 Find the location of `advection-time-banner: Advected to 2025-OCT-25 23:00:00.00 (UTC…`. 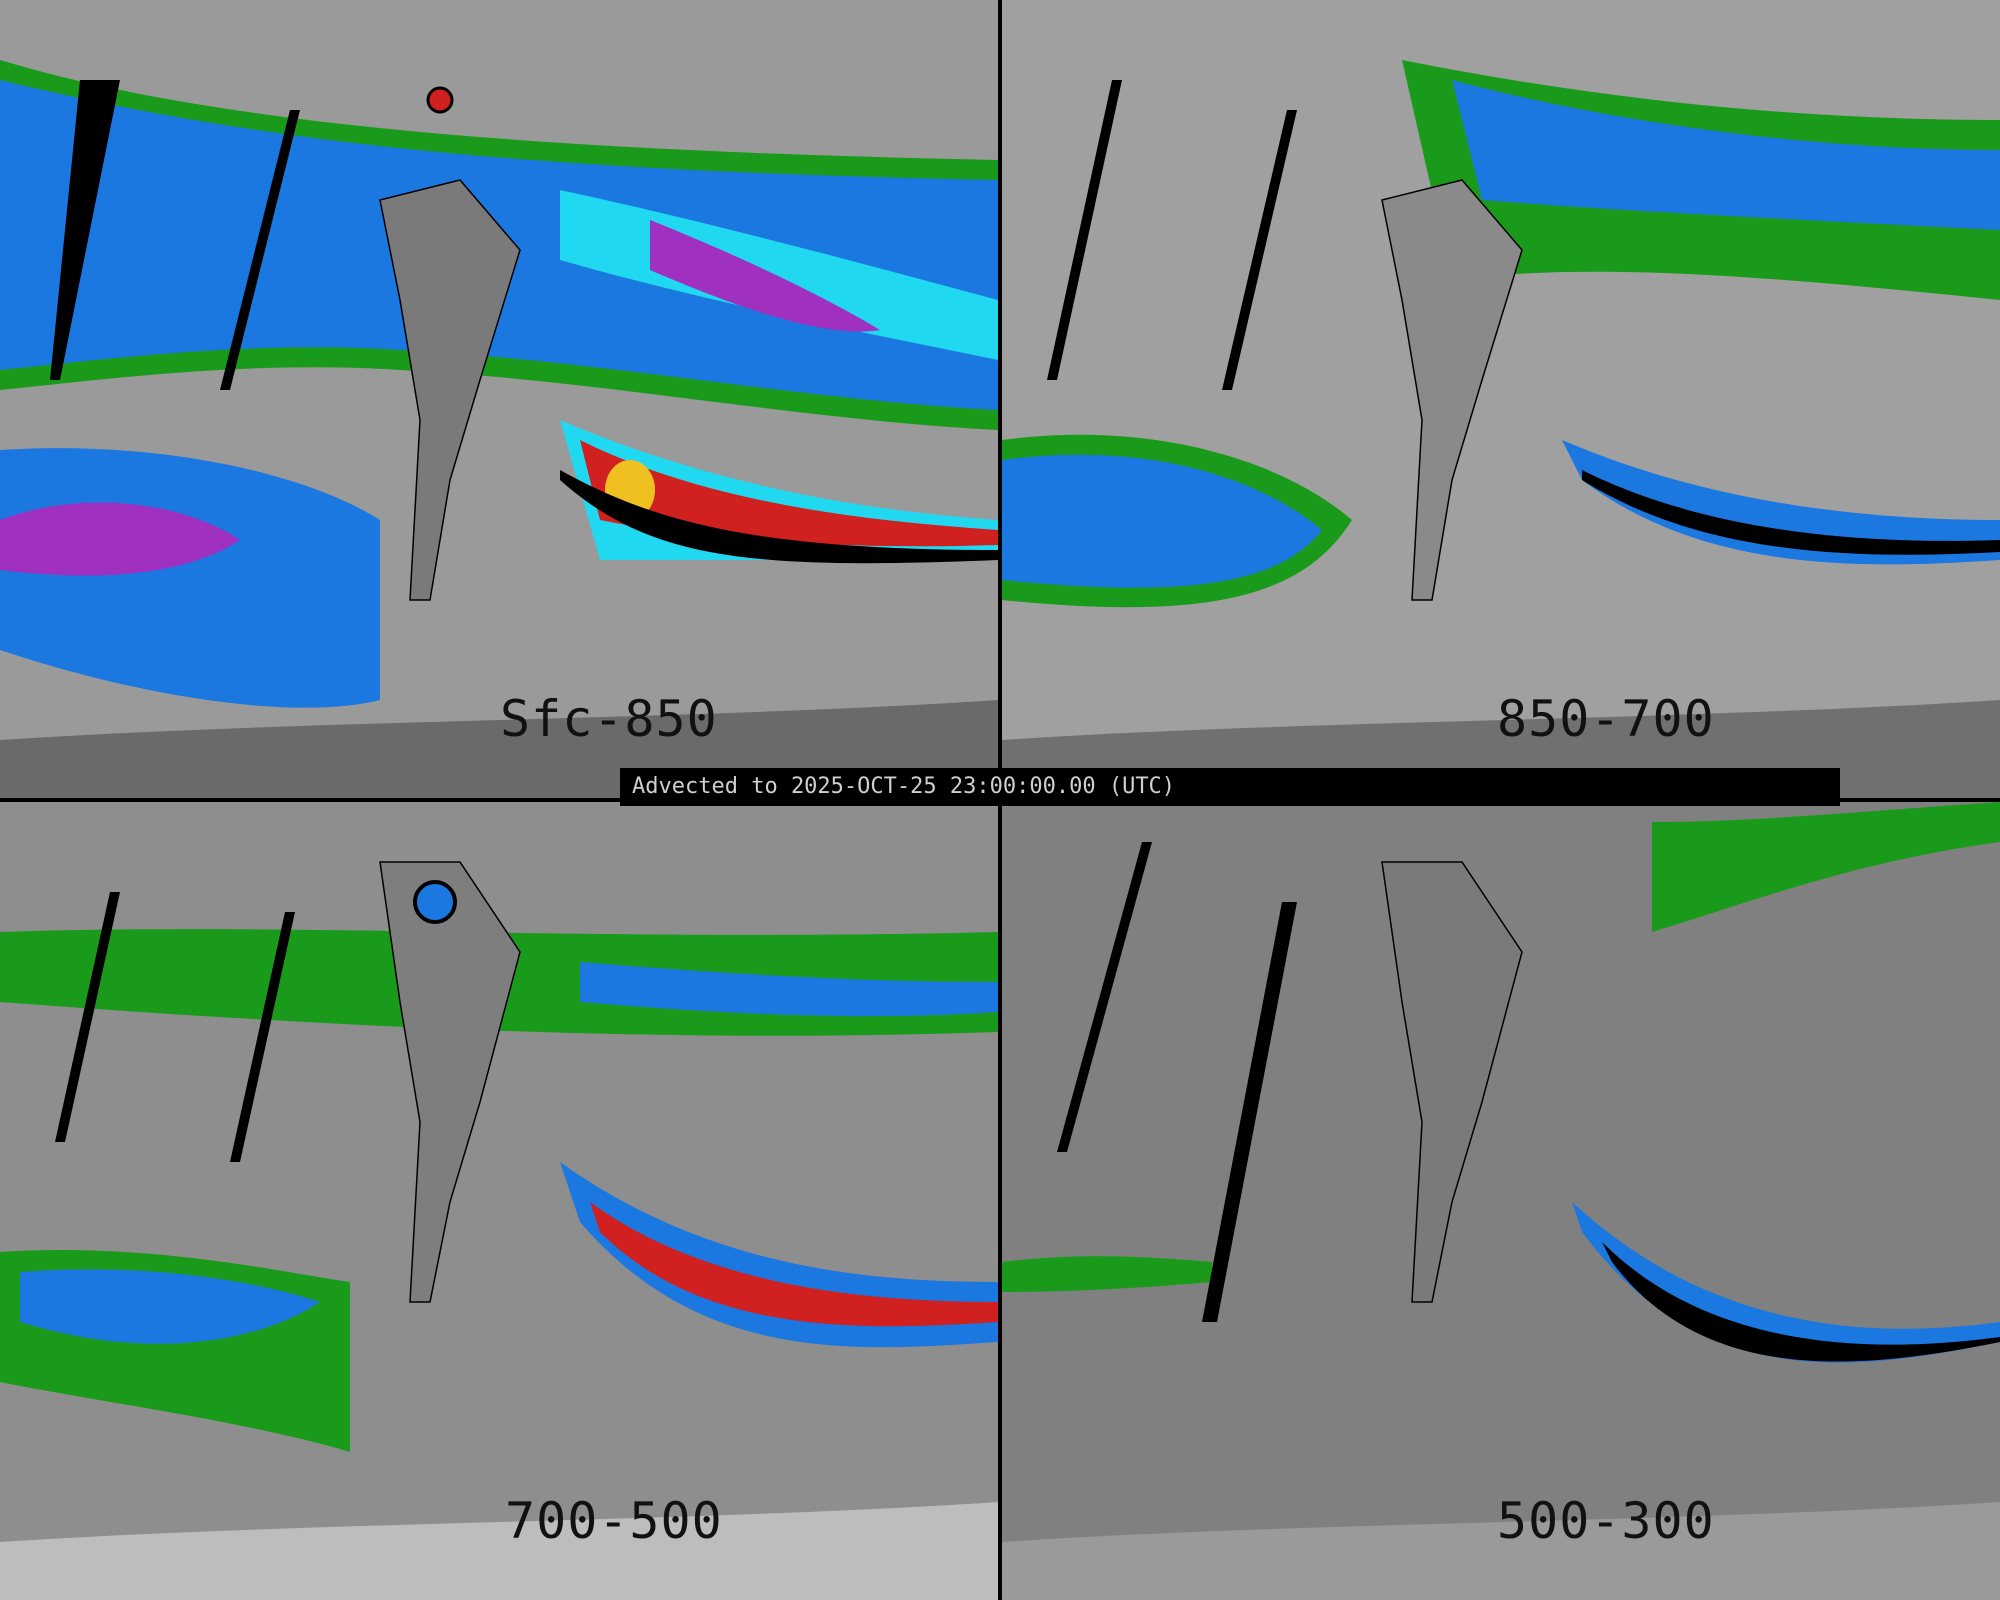

advection-time-banner: Advected to 2025-OCT-25 23:00:00.00 (UTC… is located at coordinates (1230, 787).